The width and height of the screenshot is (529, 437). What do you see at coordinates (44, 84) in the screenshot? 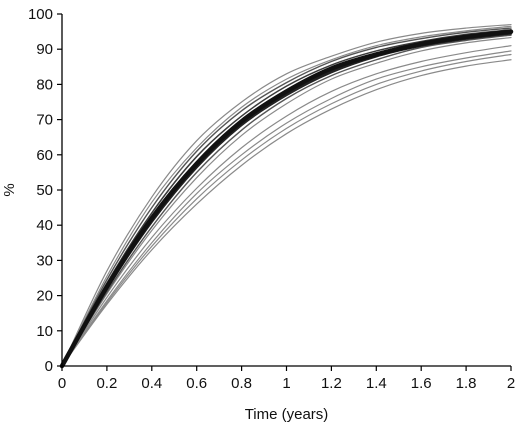
I see `y-tick-label: 80` at bounding box center [44, 84].